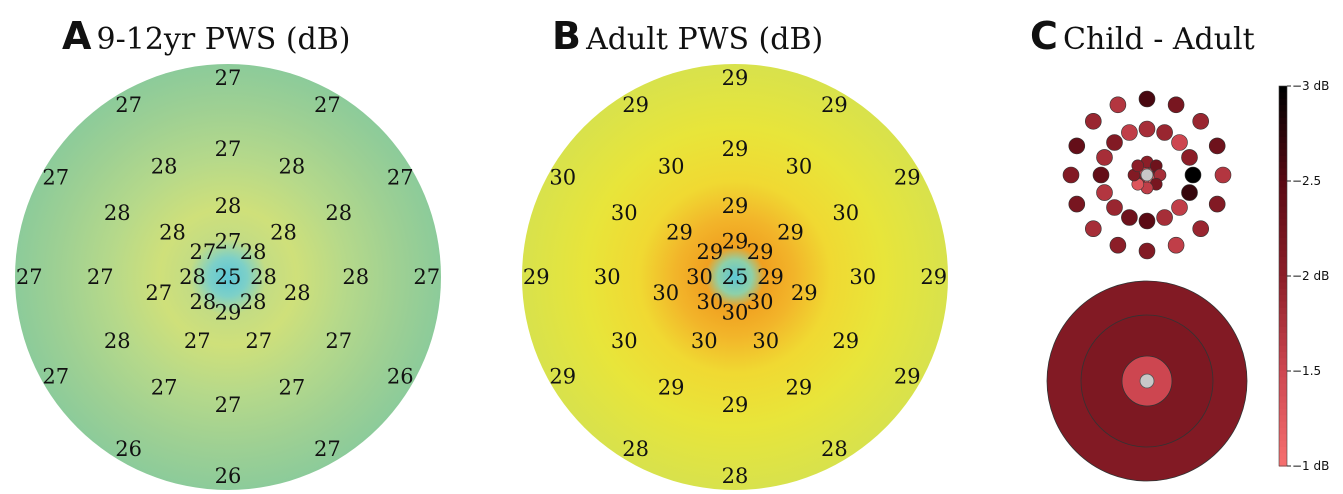 The height and width of the screenshot is (494, 1343). I want to click on value-label-a-r2-3: 28, so click(355, 277).